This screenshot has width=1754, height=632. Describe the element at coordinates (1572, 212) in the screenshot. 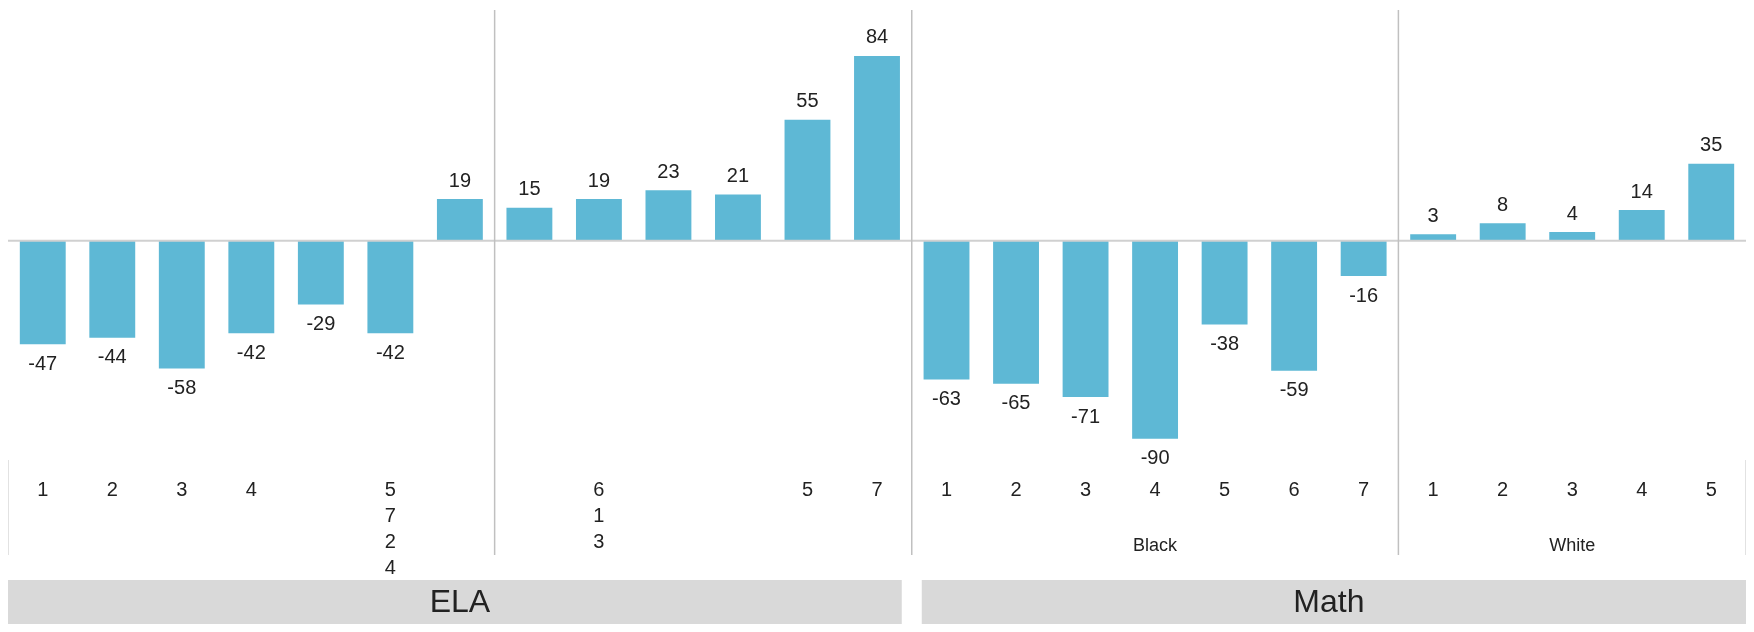

I see `data-label: 4` at that location.